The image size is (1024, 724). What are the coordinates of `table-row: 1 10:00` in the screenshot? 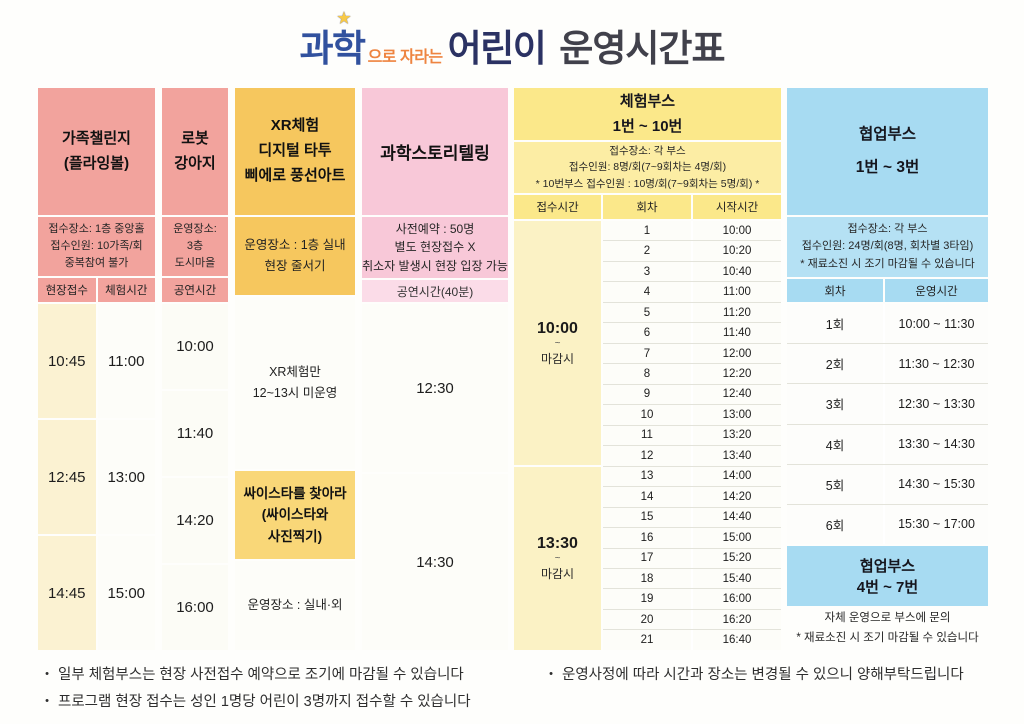 It's located at (692, 231).